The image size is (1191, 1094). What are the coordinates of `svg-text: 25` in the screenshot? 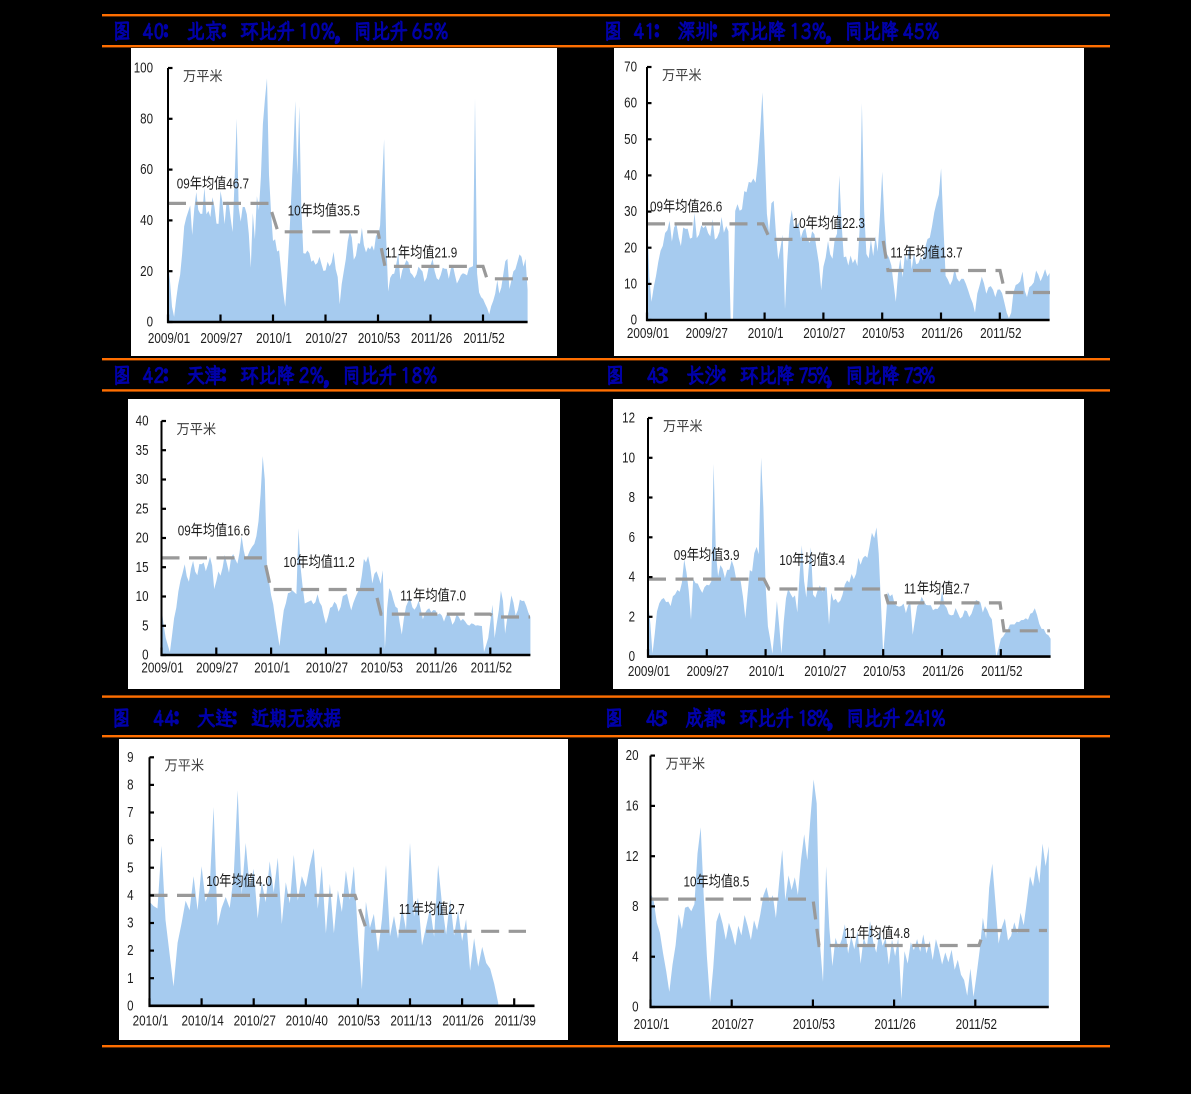 It's located at (142, 508).